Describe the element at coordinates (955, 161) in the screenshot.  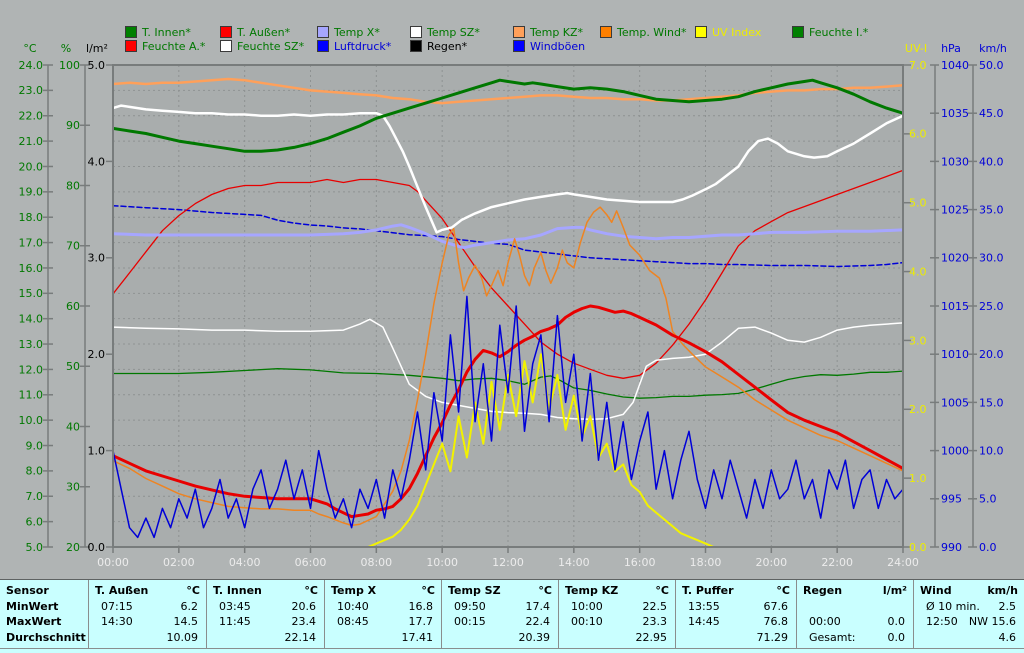
I see `svg-text: 1030` at that location.